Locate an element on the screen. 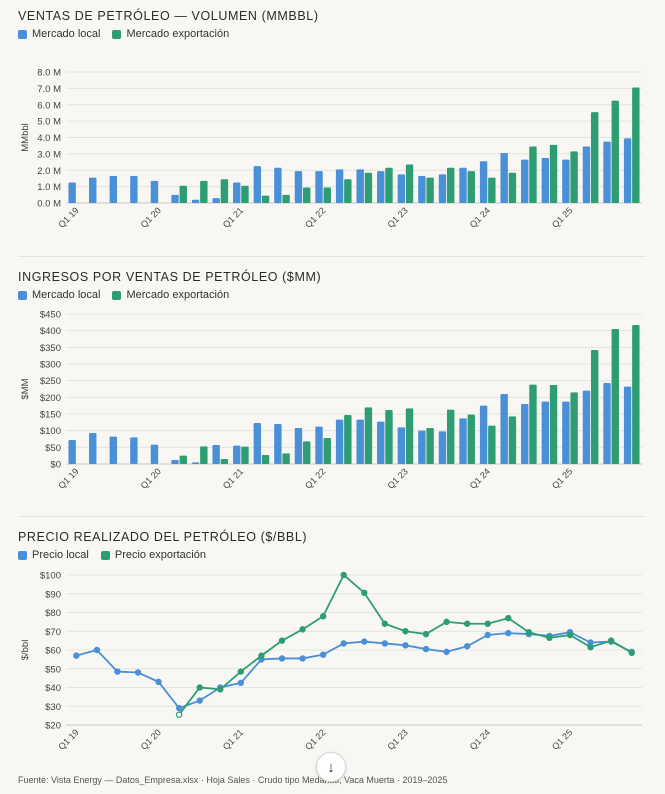 The height and width of the screenshot is (794, 665). legend-label: Mercado exportación is located at coordinates (178, 34).